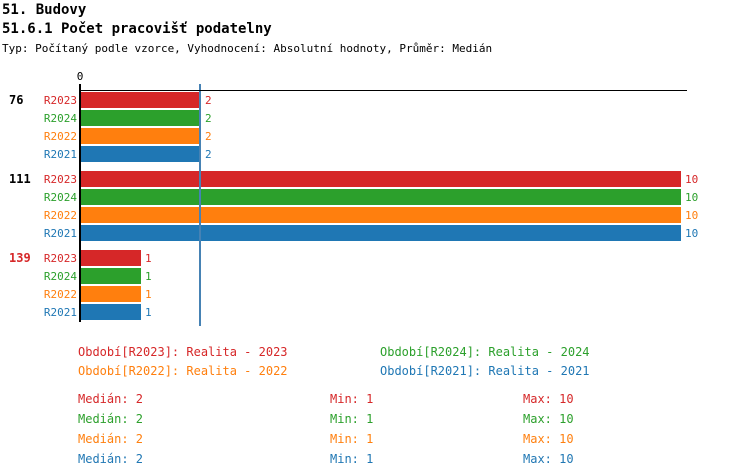 The width and height of the screenshot is (750, 476). Describe the element at coordinates (111, 399) in the screenshot. I see `stat-median-R2023: Medián: 2` at that location.